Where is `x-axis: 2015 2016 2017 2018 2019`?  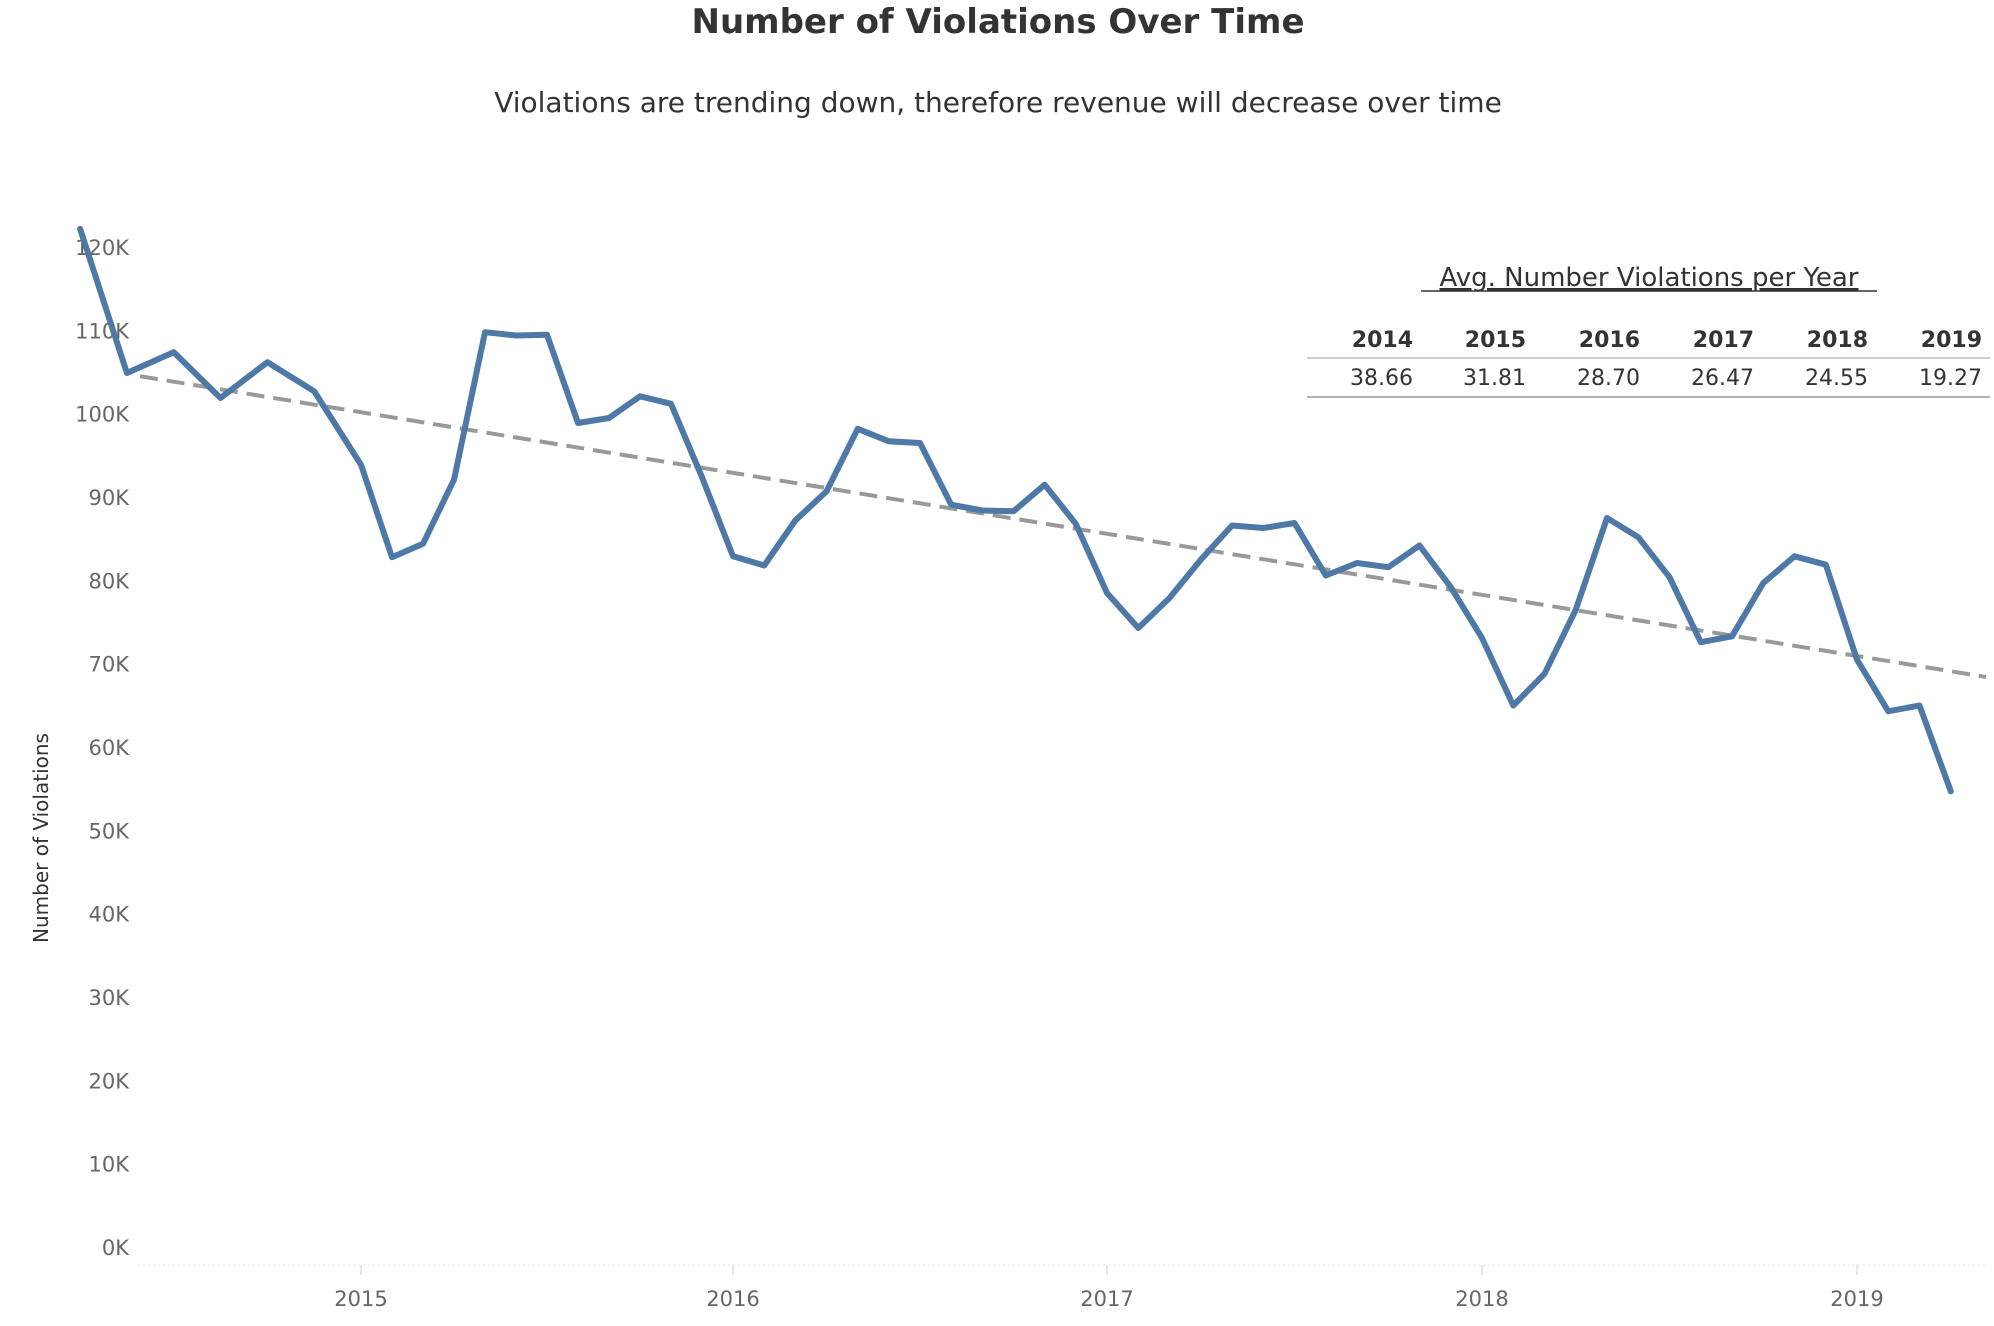 x-axis: 2015 2016 2017 2018 2019 is located at coordinates (1109, 1288).